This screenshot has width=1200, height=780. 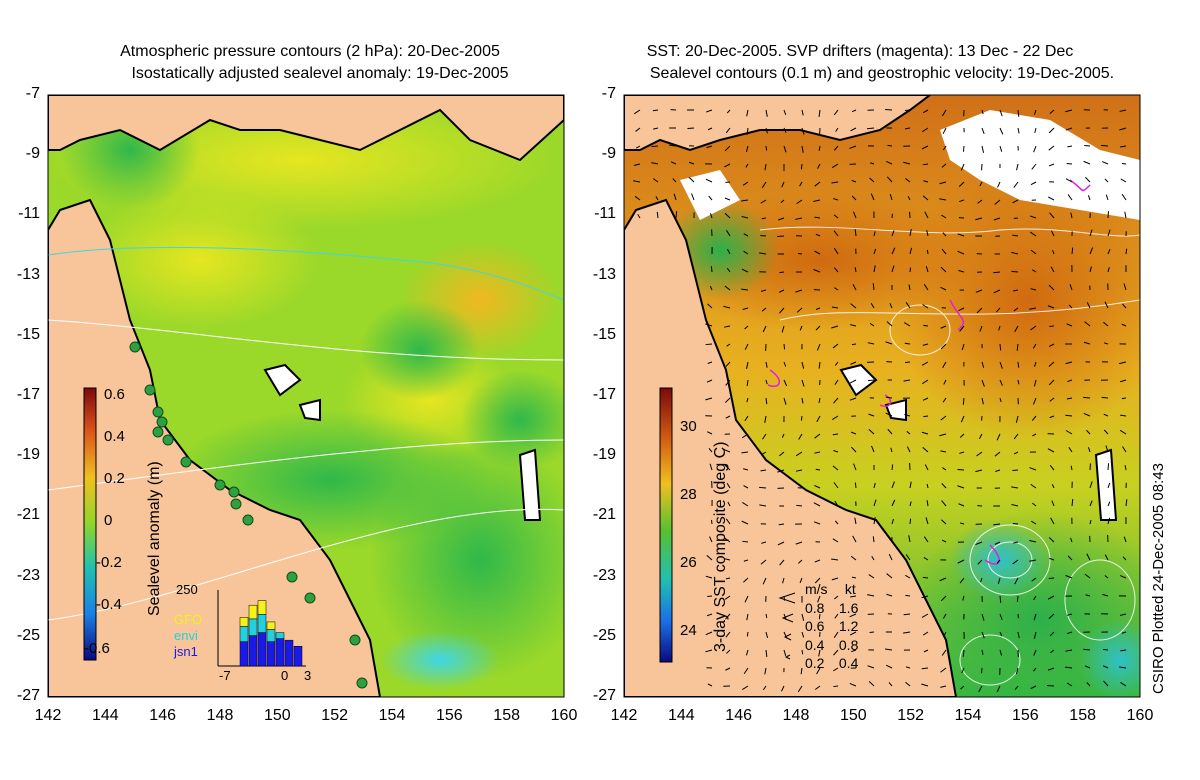 I want to click on inset-bar-gfo, so click(x=262, y=607).